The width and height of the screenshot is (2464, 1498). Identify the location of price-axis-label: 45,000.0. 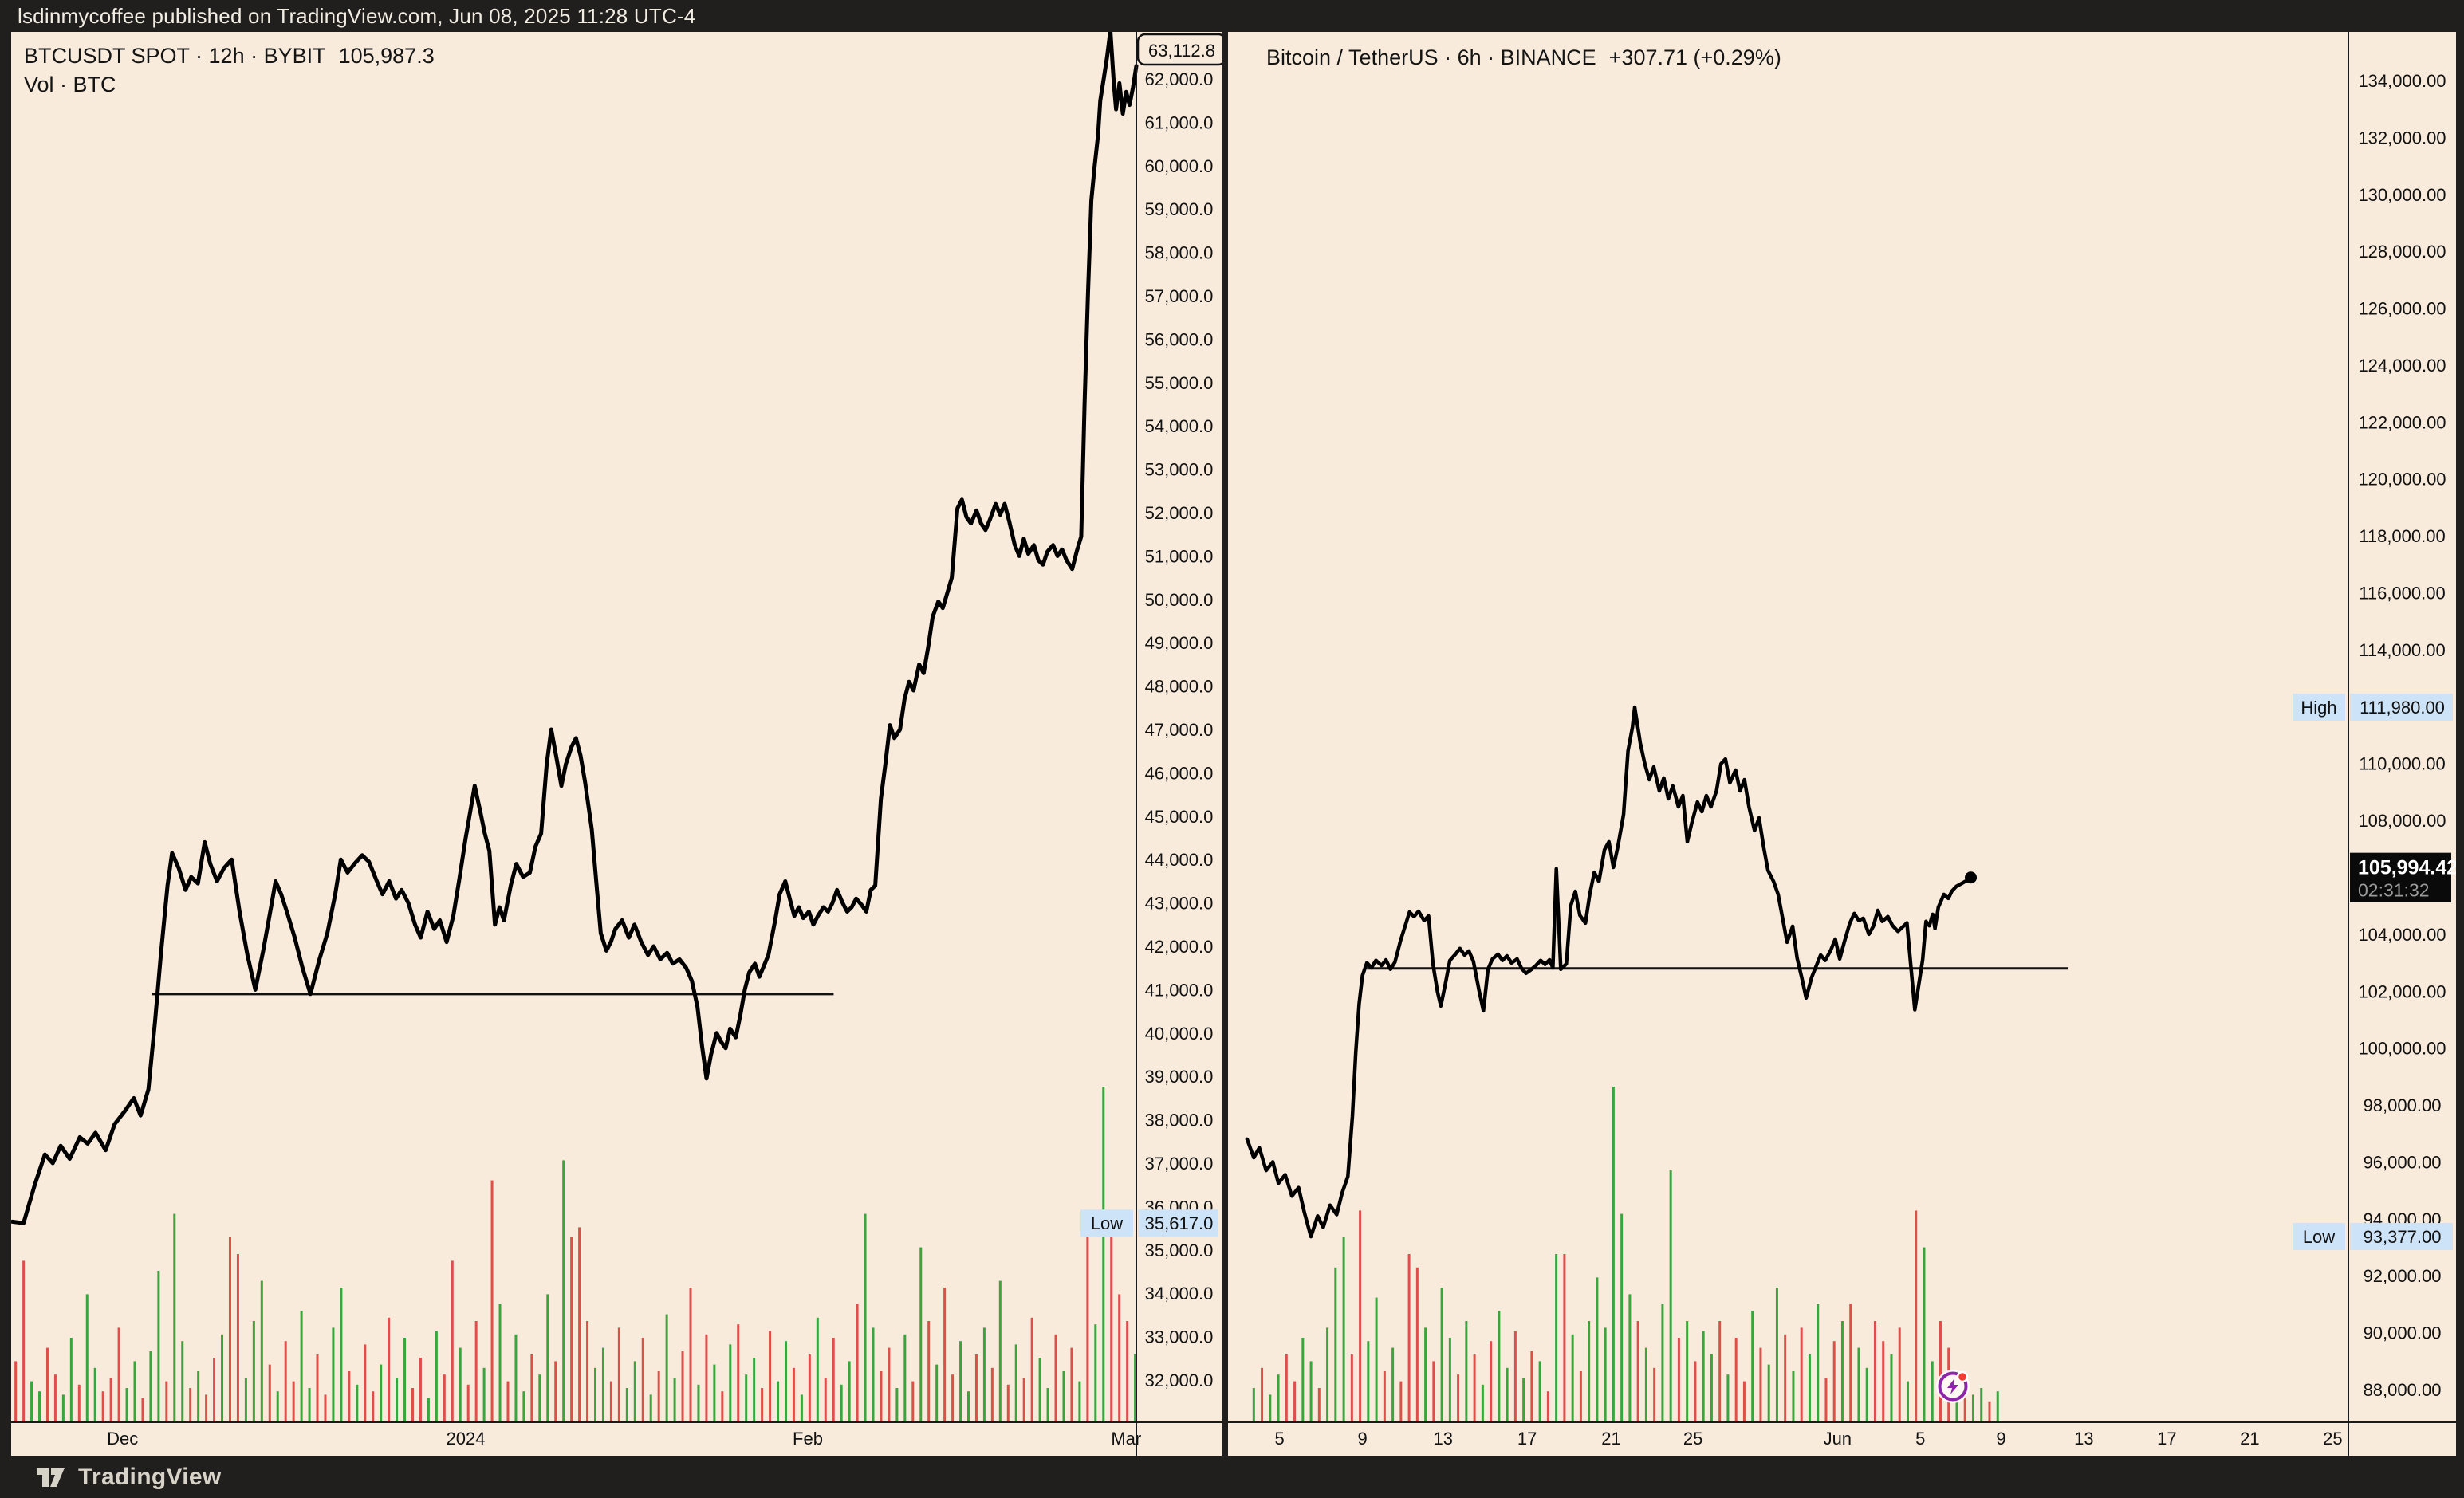
(1179, 817).